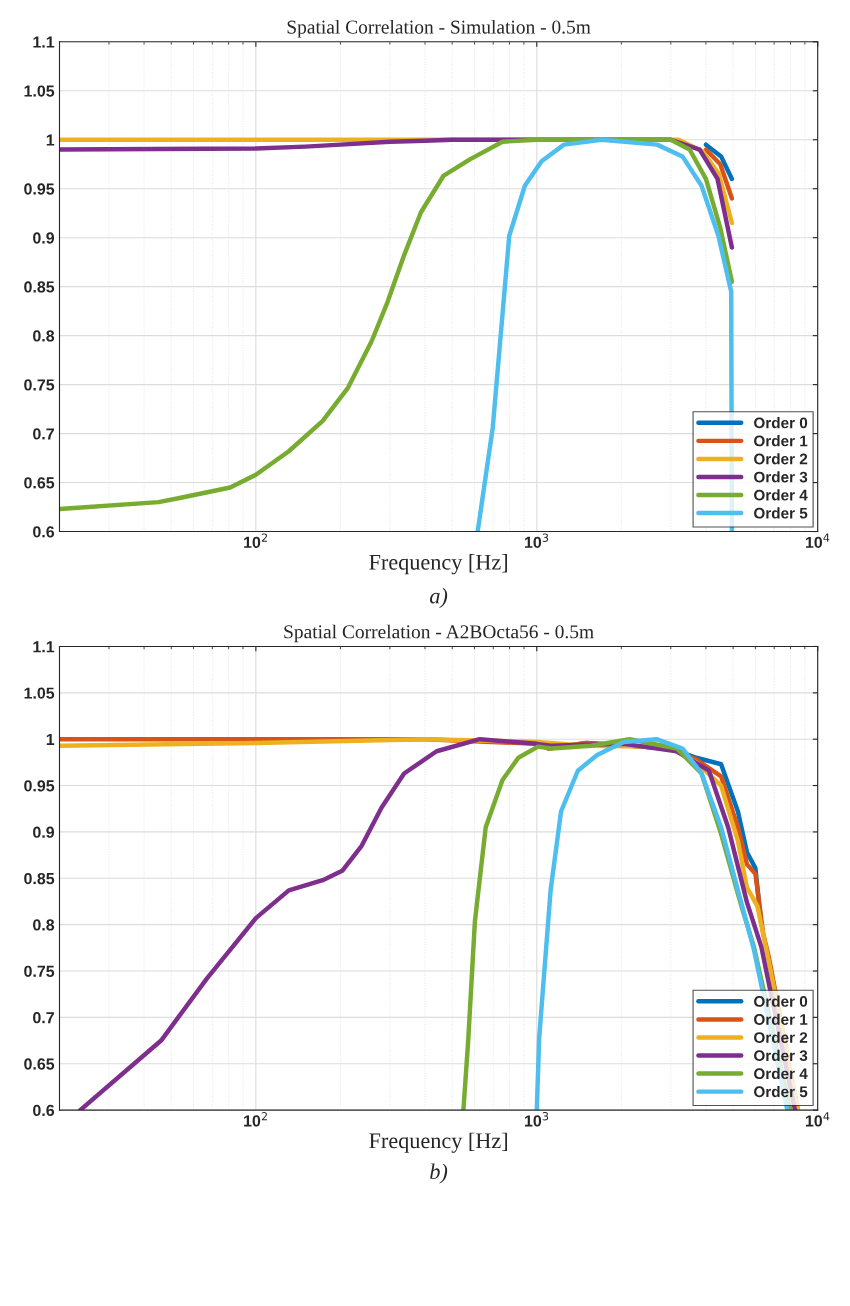 The height and width of the screenshot is (1306, 850). What do you see at coordinates (439, 1173) in the screenshot?
I see `text: b)` at bounding box center [439, 1173].